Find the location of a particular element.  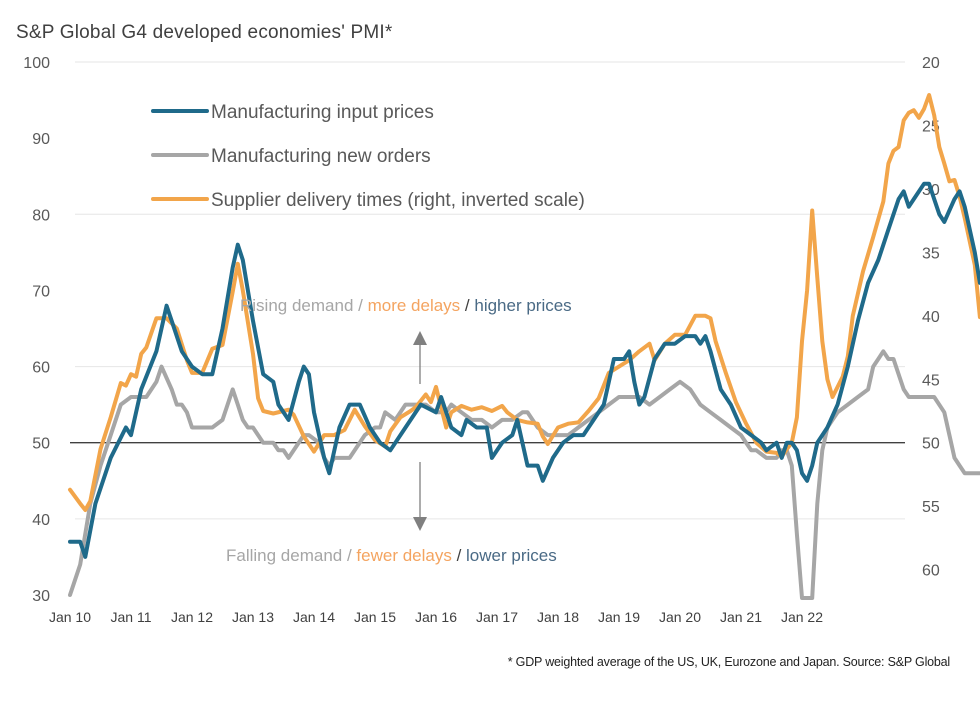

legend-label: Manufacturing input prices is located at coordinates (322, 112).